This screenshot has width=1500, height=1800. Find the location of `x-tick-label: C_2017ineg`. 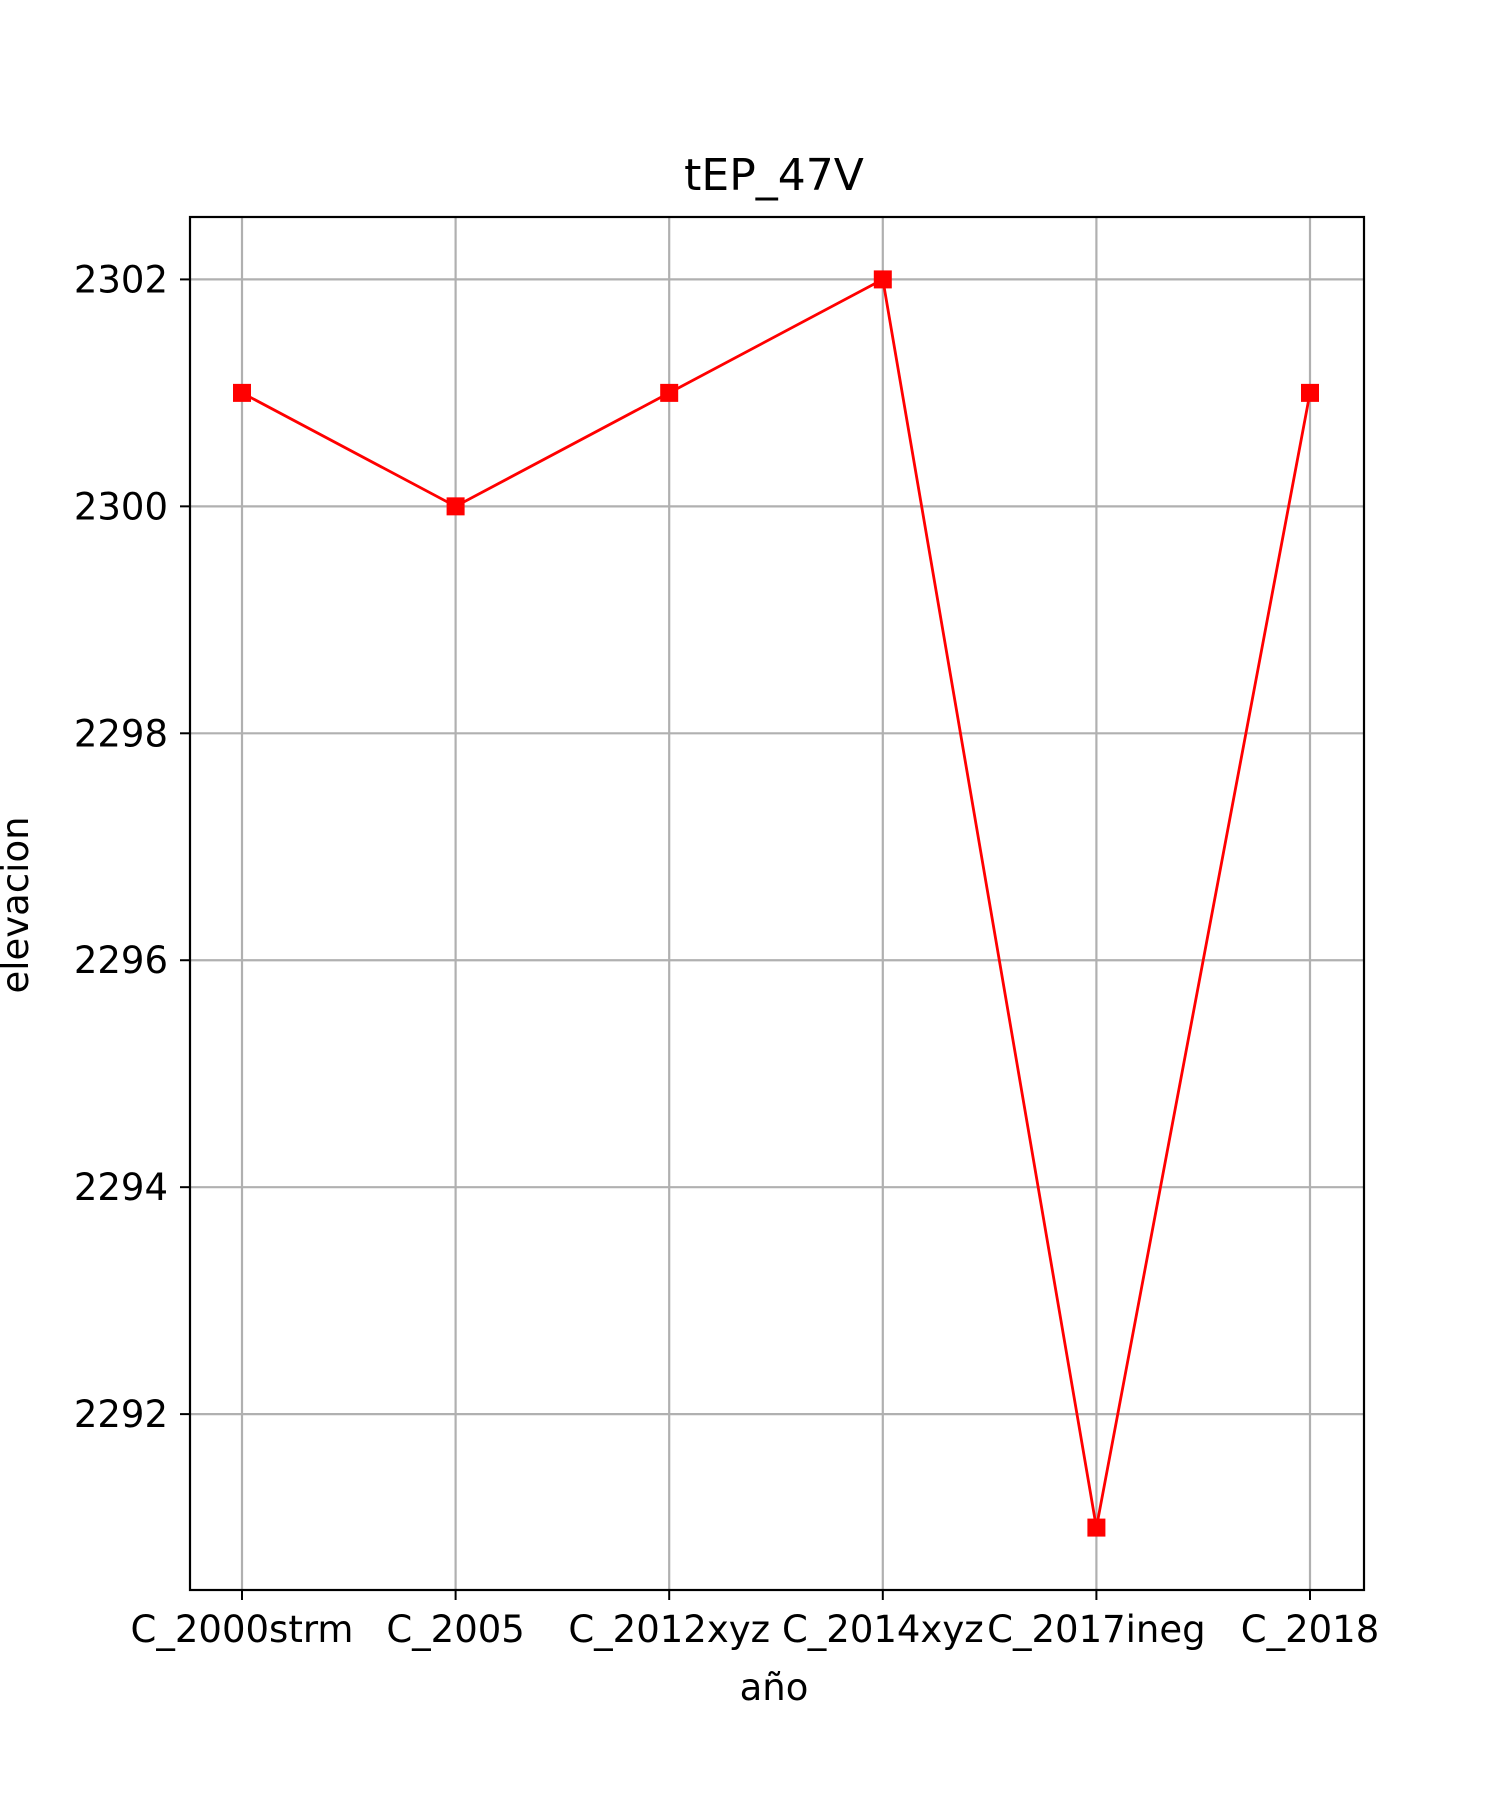

x-tick-label: C_2017ineg is located at coordinates (1096, 1629).